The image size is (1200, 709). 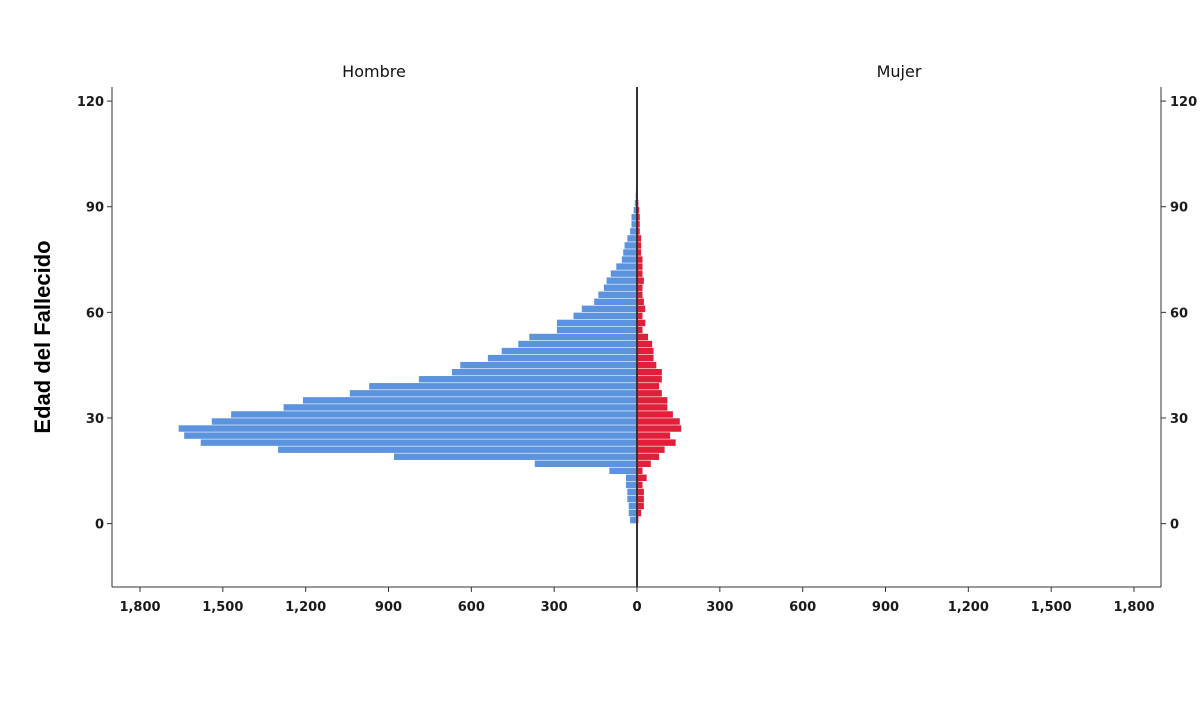 I want to click on x-tick-label: 0, so click(x=636, y=607).